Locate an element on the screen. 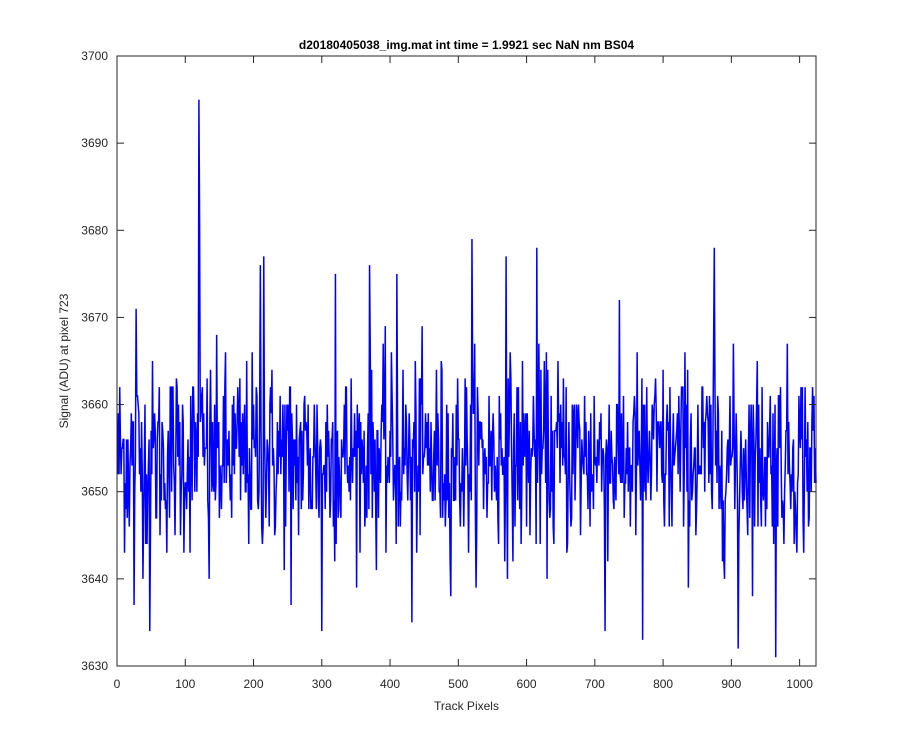 This screenshot has width=900, height=750. x-tick-label: 100 is located at coordinates (185, 684).